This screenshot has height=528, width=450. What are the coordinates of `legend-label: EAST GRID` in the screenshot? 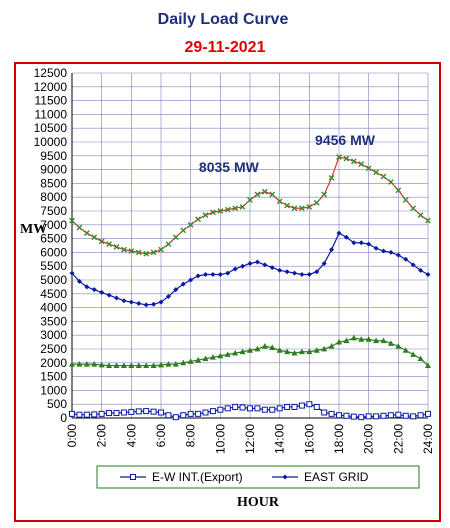 It's located at (336, 477).